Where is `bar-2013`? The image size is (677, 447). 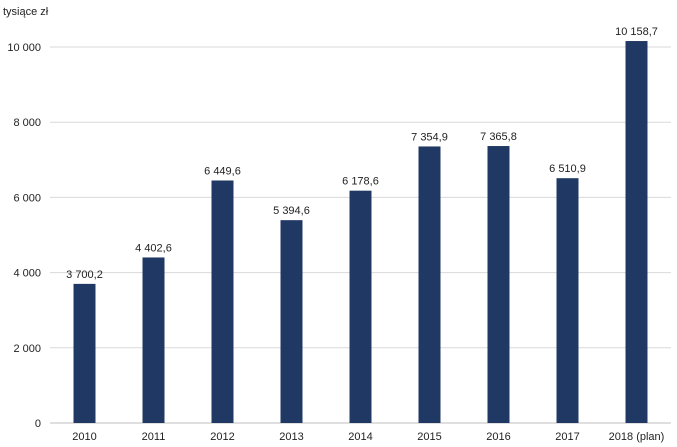 bar-2013 is located at coordinates (291, 321).